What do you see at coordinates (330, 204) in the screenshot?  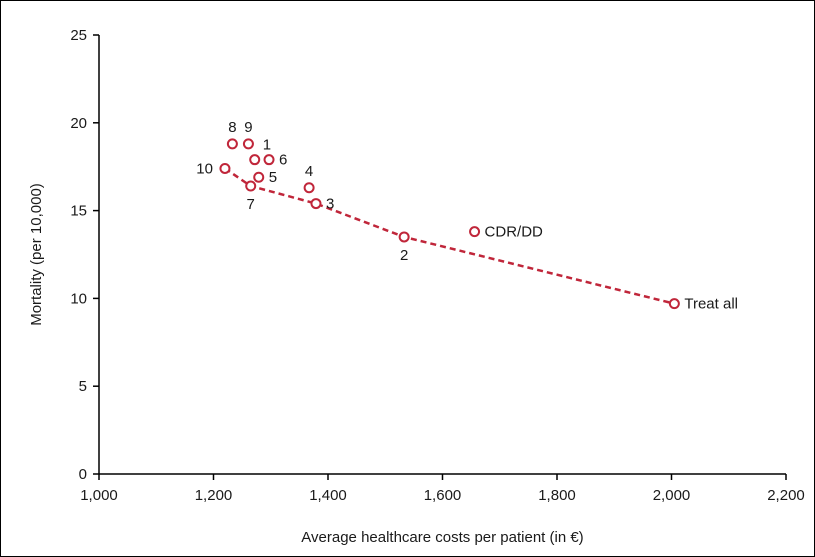 I see `point-label: 3` at bounding box center [330, 204].